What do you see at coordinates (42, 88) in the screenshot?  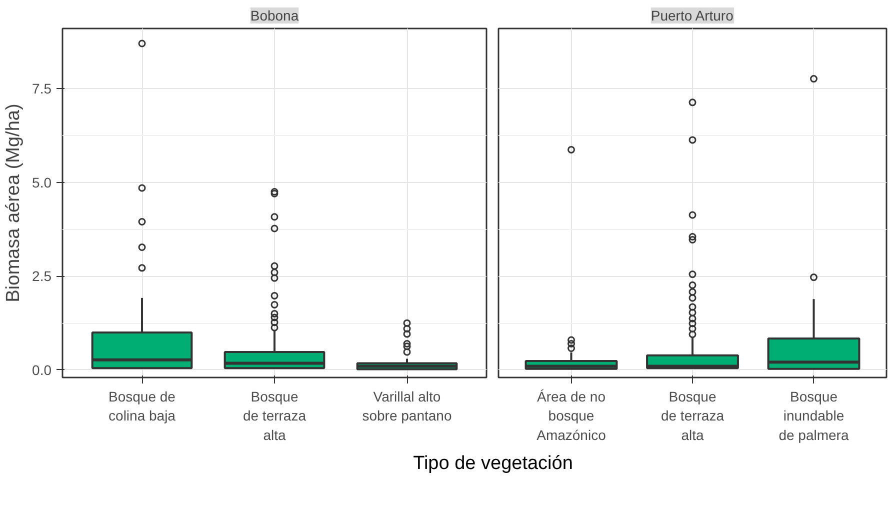 I see `y-tick-label: 7.5` at bounding box center [42, 88].